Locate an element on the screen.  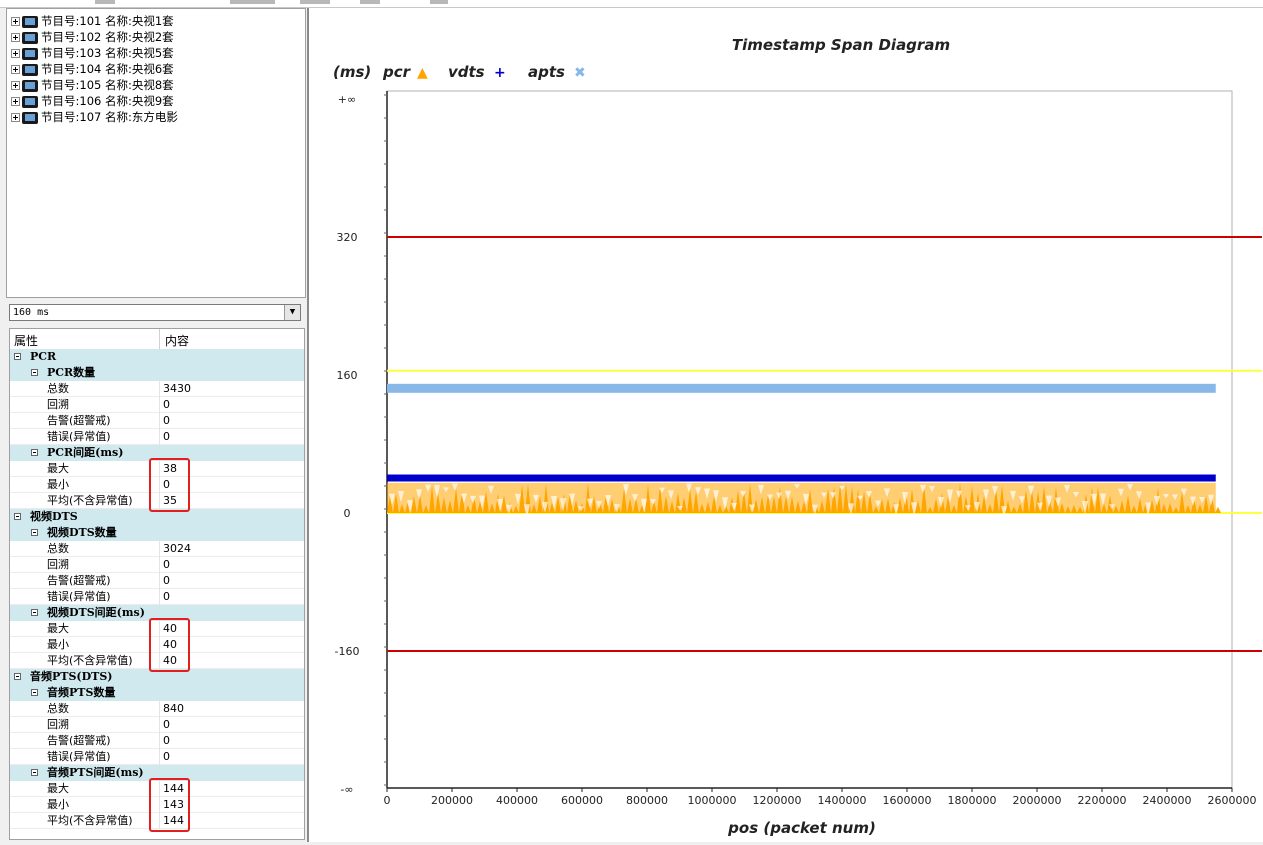
grid-property-row: 平均(不含异常值) 35 is located at coordinates (157, 501).